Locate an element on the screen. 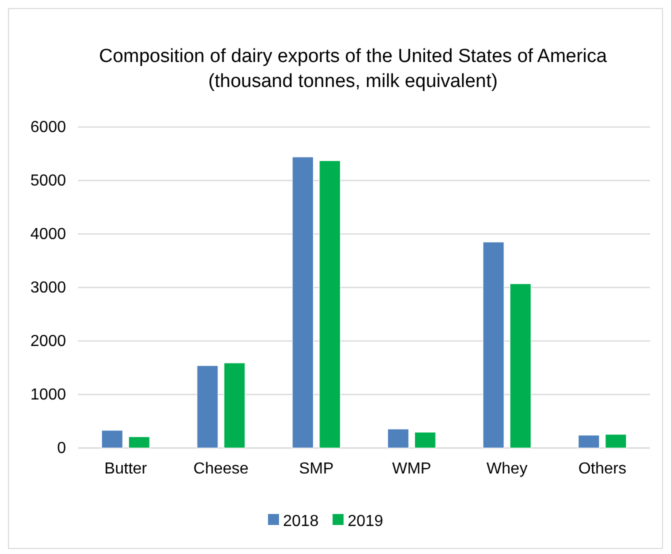 The width and height of the screenshot is (671, 554). legend-label: 2019 is located at coordinates (366, 521).